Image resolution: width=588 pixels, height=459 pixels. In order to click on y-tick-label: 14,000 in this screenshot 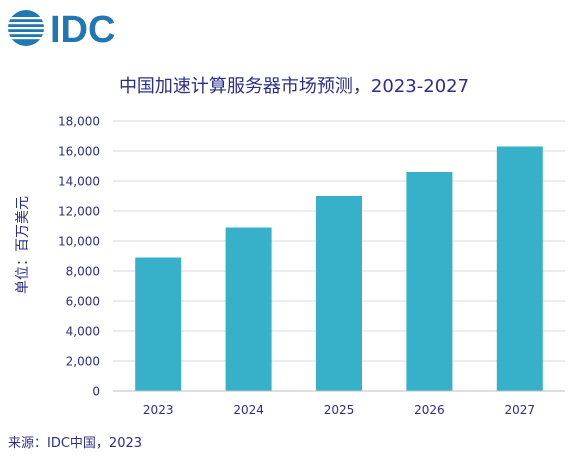, I will do `click(79, 182)`.